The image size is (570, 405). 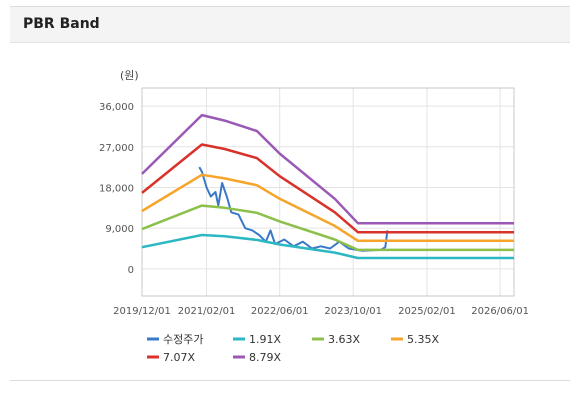 I want to click on y-tick-label: 27,000, so click(x=116, y=148).